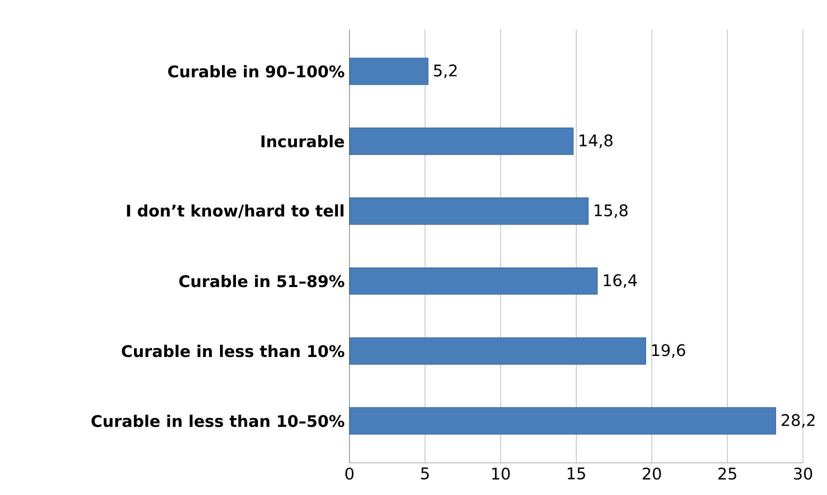 This screenshot has height=495, width=827. I want to click on x-tick-label: 0, so click(349, 474).